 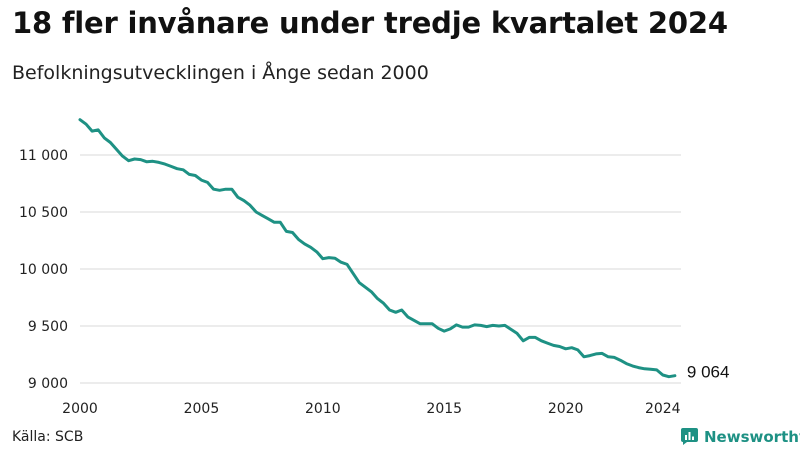 What do you see at coordinates (371, 409) in the screenshot?
I see `x-axis-labels: 2000 2005 2010 2015 2020 2024` at bounding box center [371, 409].